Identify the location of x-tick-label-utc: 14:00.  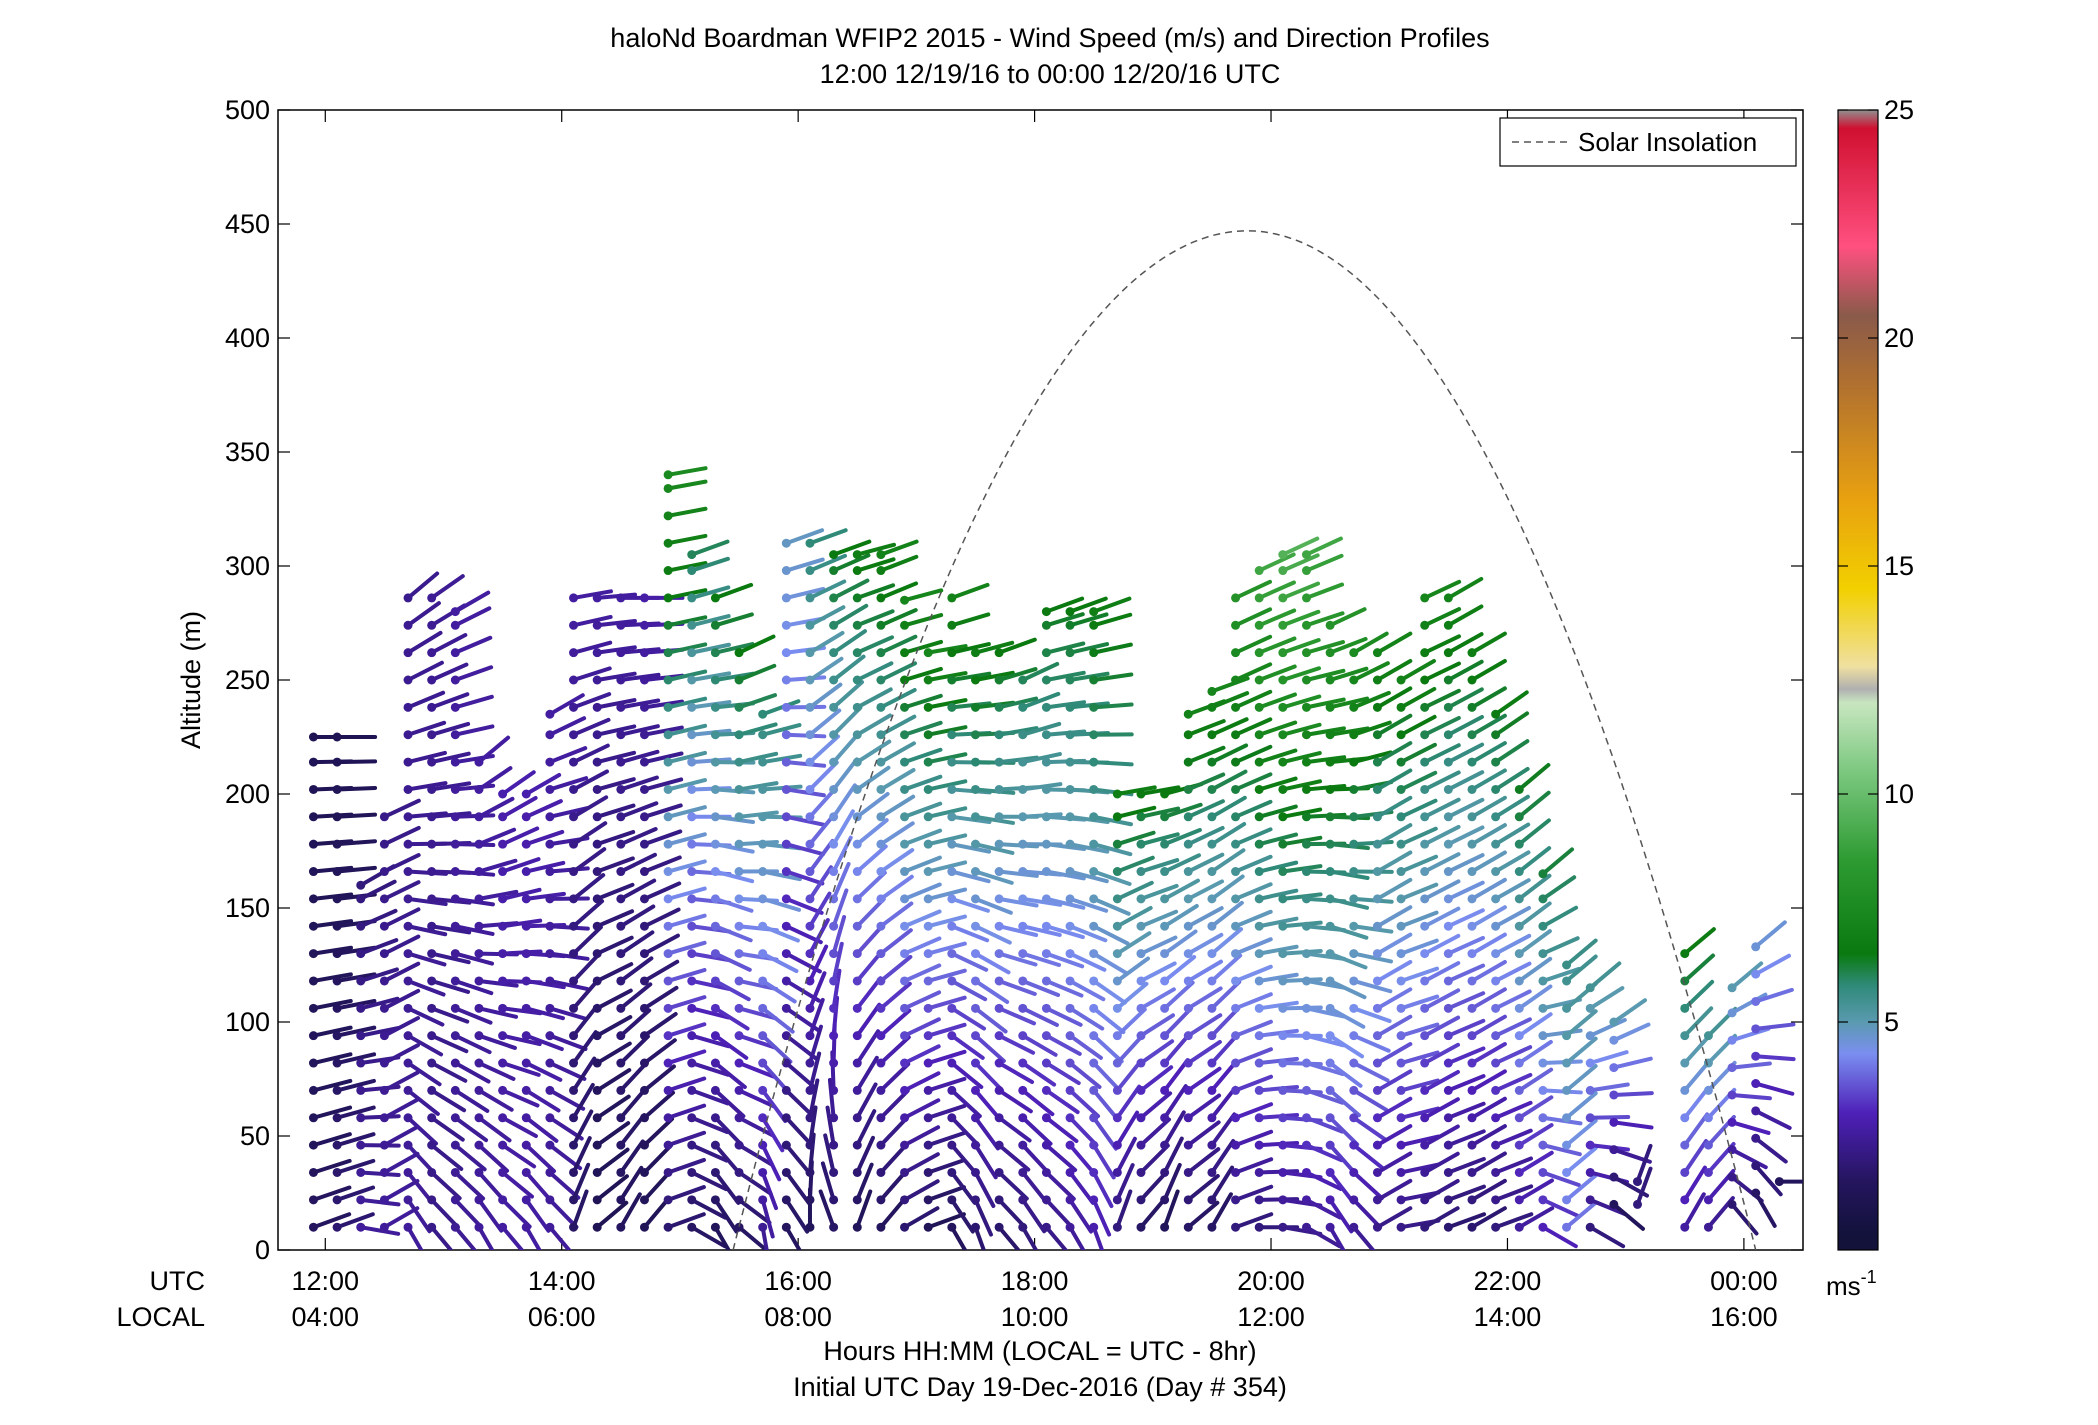
(562, 1281).